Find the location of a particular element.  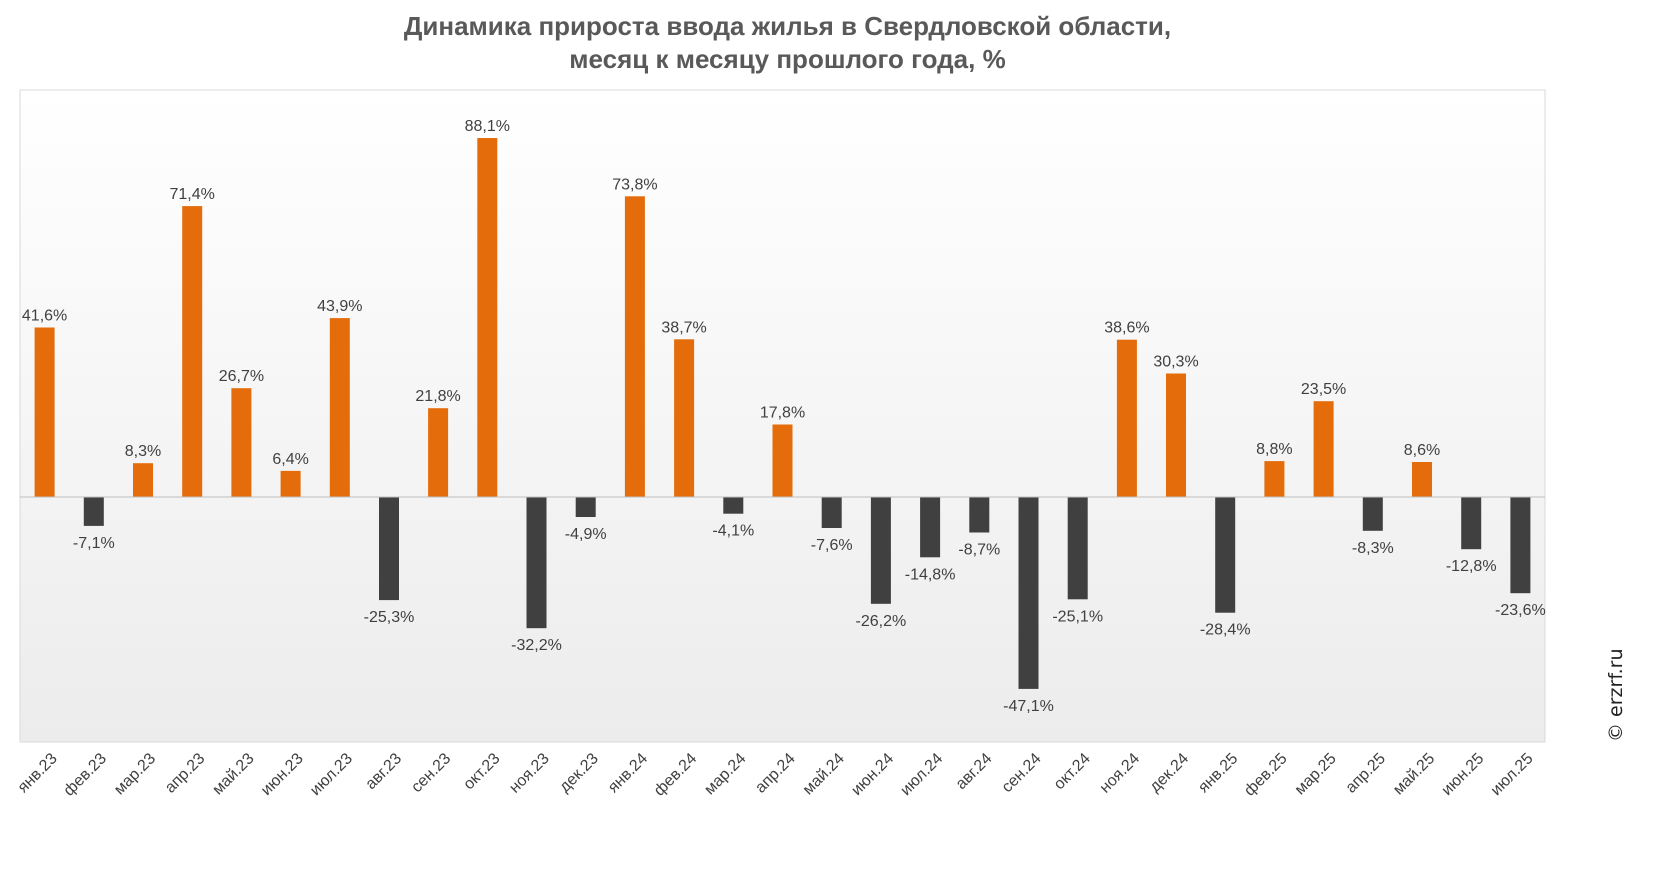

bar-май.24 is located at coordinates (831, 512).